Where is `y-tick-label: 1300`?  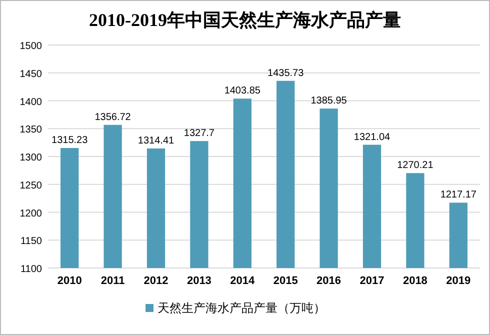 y-tick-label: 1300 is located at coordinates (31, 158).